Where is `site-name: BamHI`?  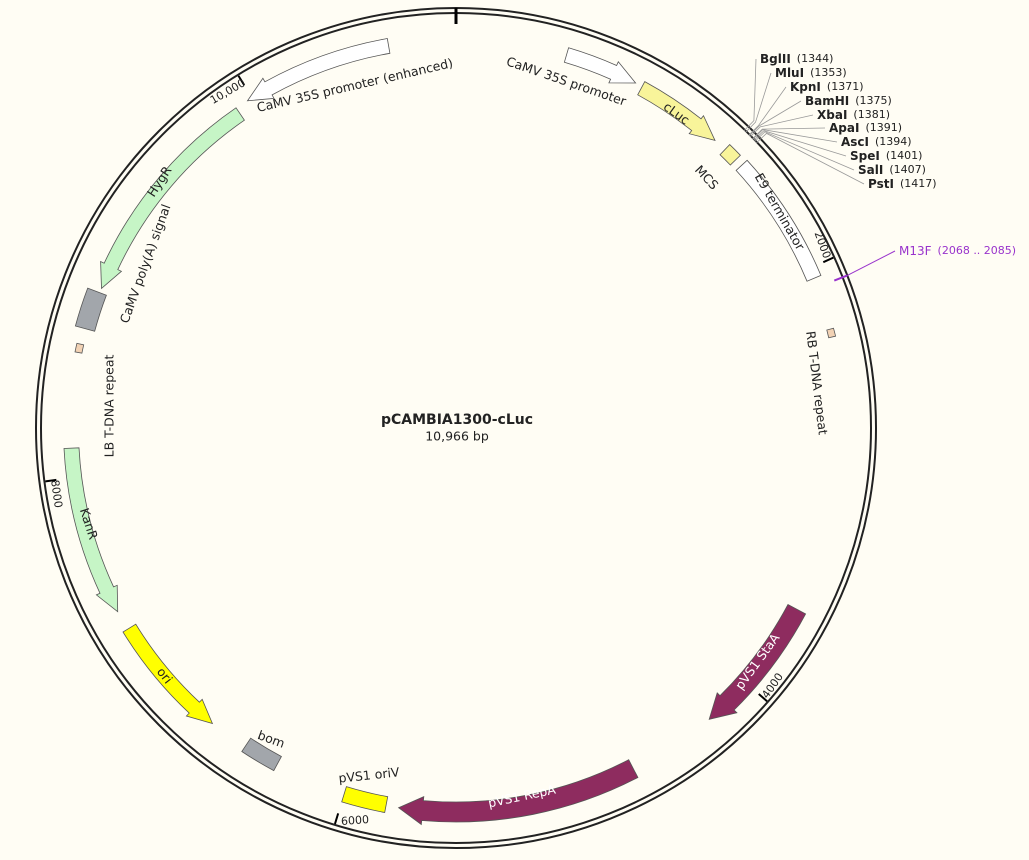 site-name: BamHI is located at coordinates (827, 101).